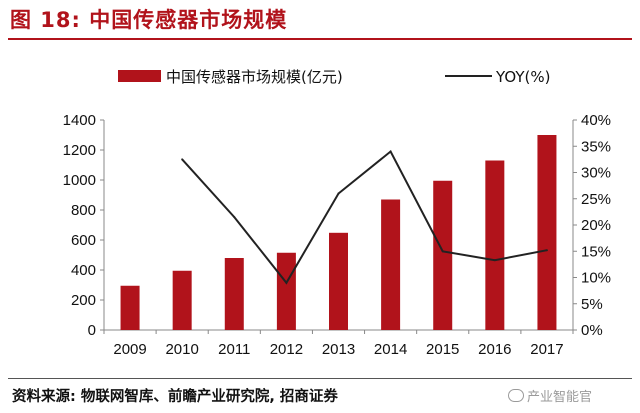 This screenshot has height=413, width=640. Describe the element at coordinates (92, 330) in the screenshot. I see `y-tick-label-left: 0` at that location.